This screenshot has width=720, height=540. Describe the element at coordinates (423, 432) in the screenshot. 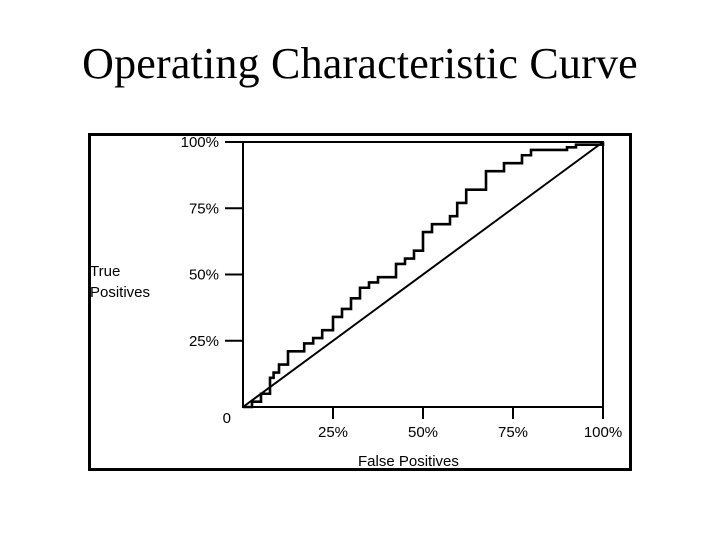

I see `x-tick-label: 50%` at that location.